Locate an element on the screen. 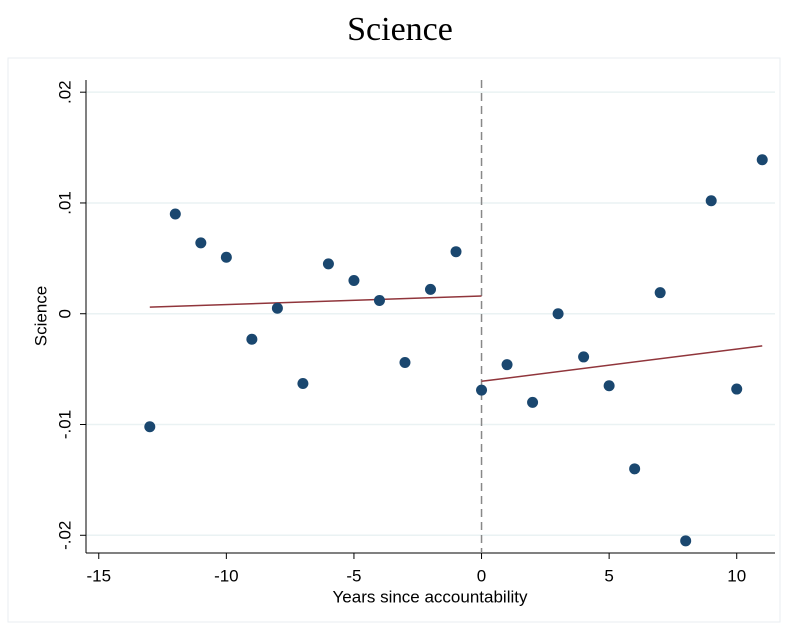 The width and height of the screenshot is (788, 630). y-tick-label: -.01 is located at coordinates (64, 424).